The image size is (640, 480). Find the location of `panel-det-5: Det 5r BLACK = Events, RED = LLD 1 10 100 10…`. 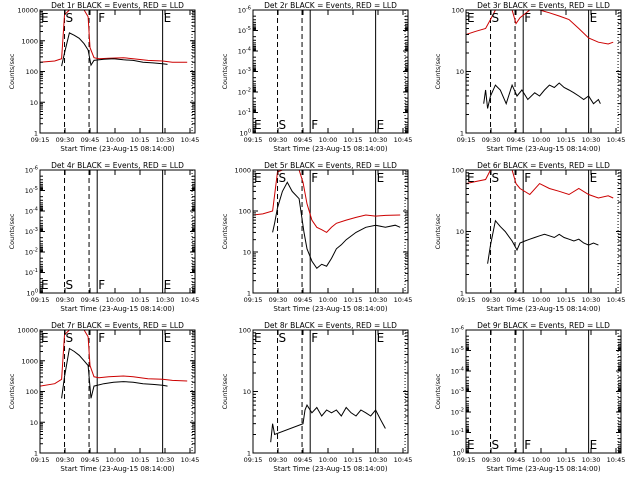

panel-det-5: Det 5r BLACK = Events, RED = LLD 1 10 100 10… is located at coordinates (316, 237).